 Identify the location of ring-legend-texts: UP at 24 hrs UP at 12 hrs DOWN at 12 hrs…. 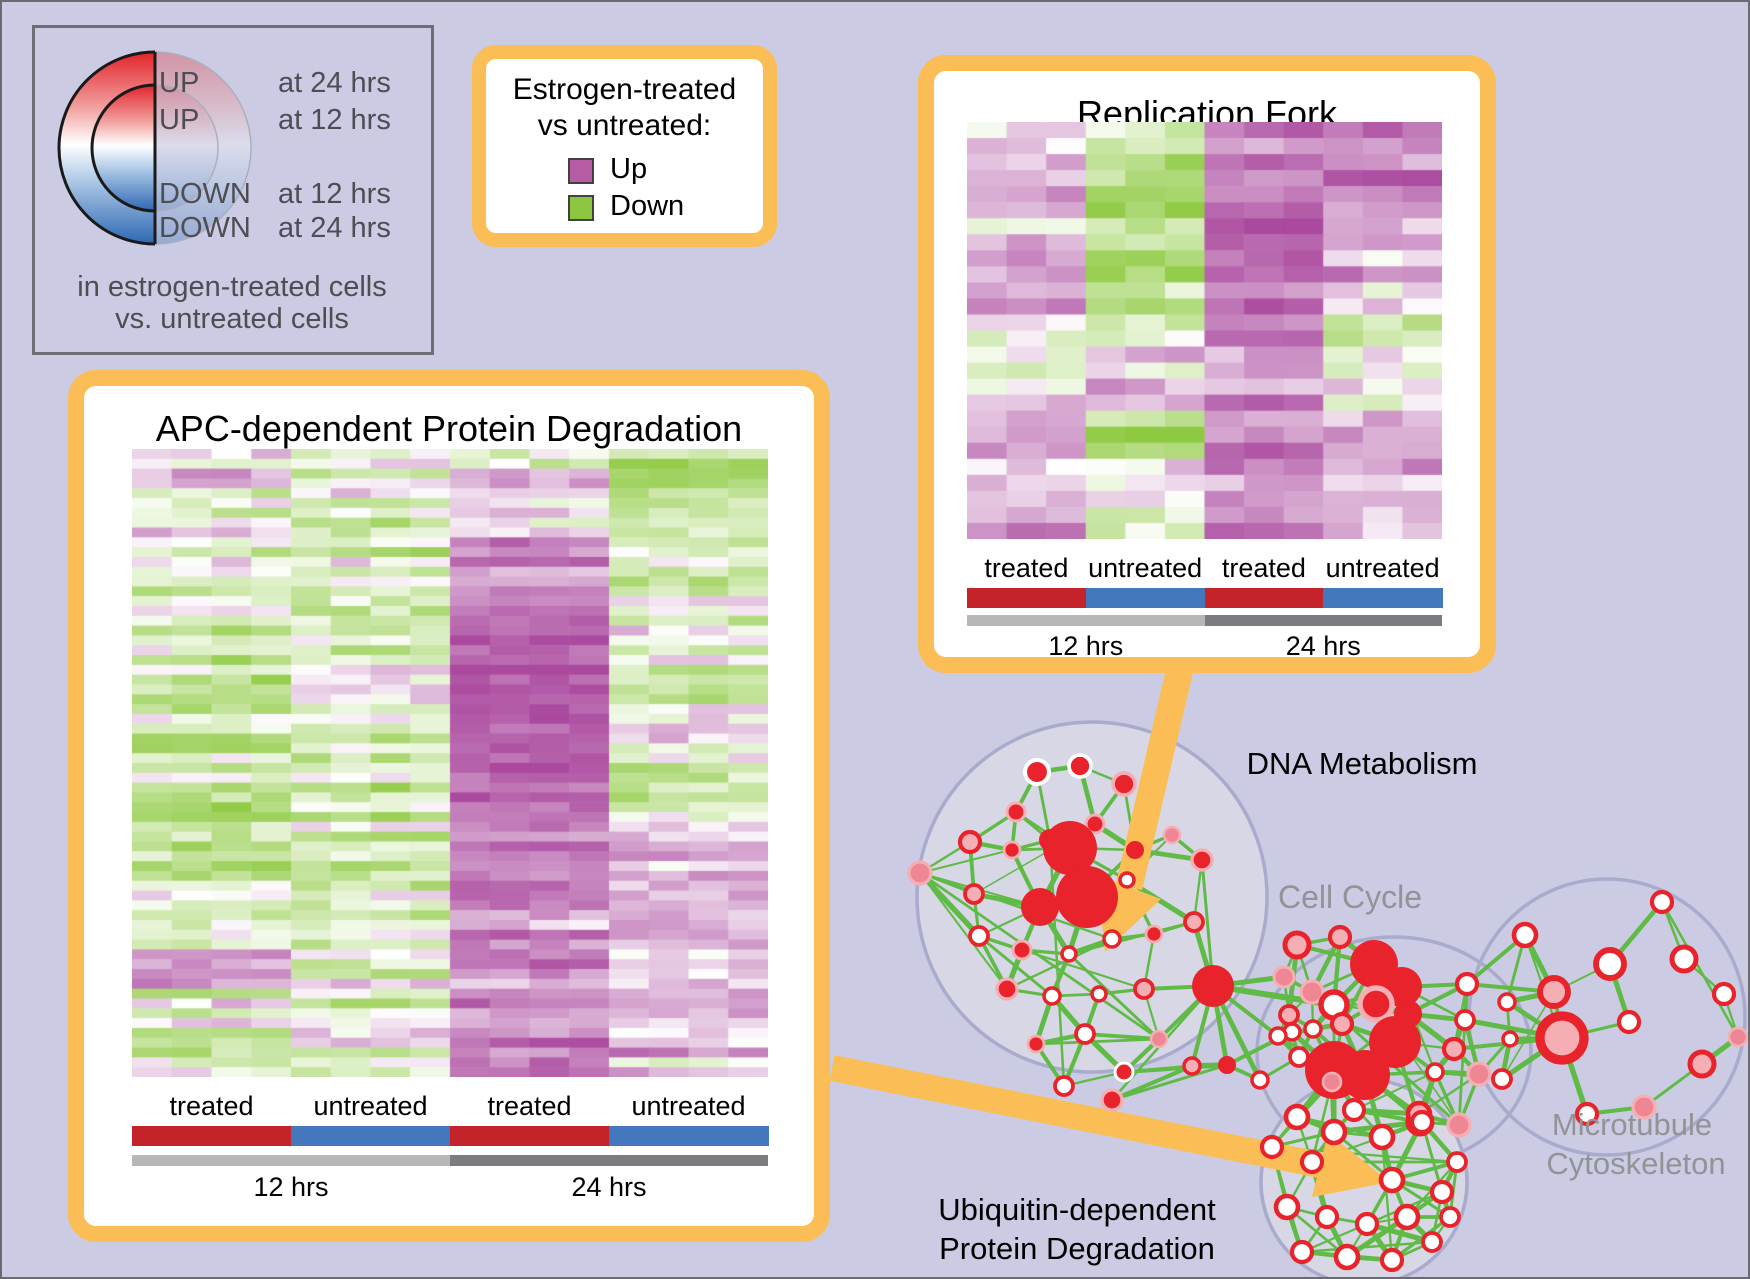
(234, 201).